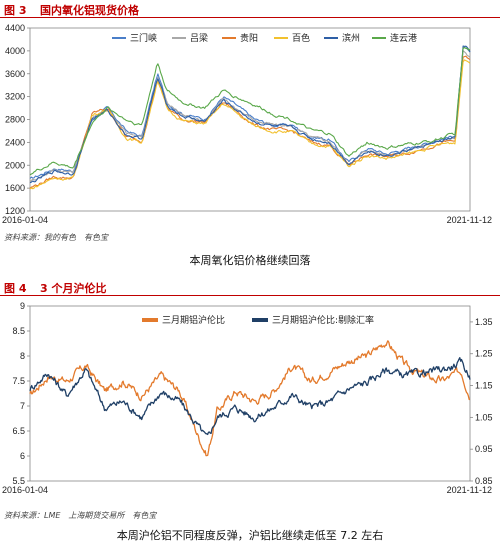  I want to click on y-tick-label: 1600, so click(15, 188).